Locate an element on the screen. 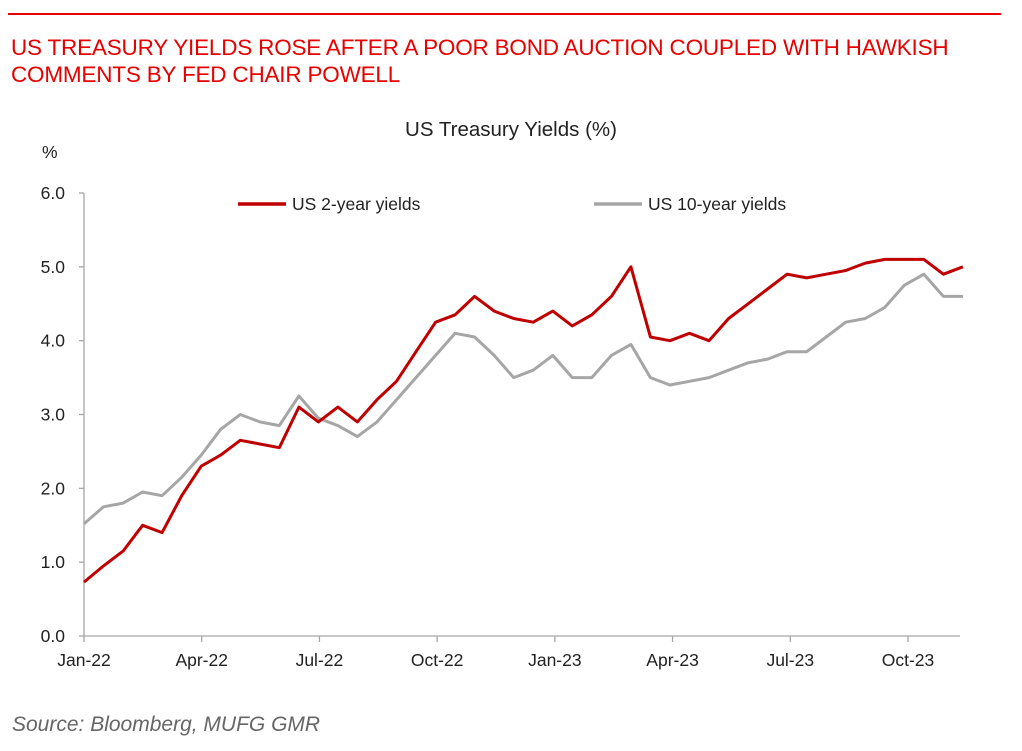 The width and height of the screenshot is (1022, 751). x-tick-label: Jan-23 is located at coordinates (555, 660).